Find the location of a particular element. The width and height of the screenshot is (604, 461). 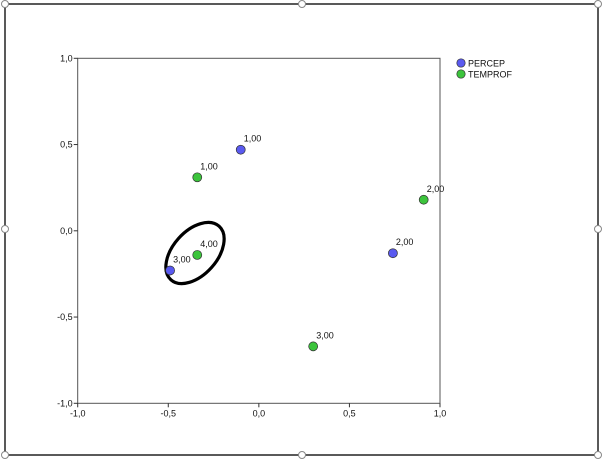

y-tick-label: -0,5 is located at coordinates (65, 317).